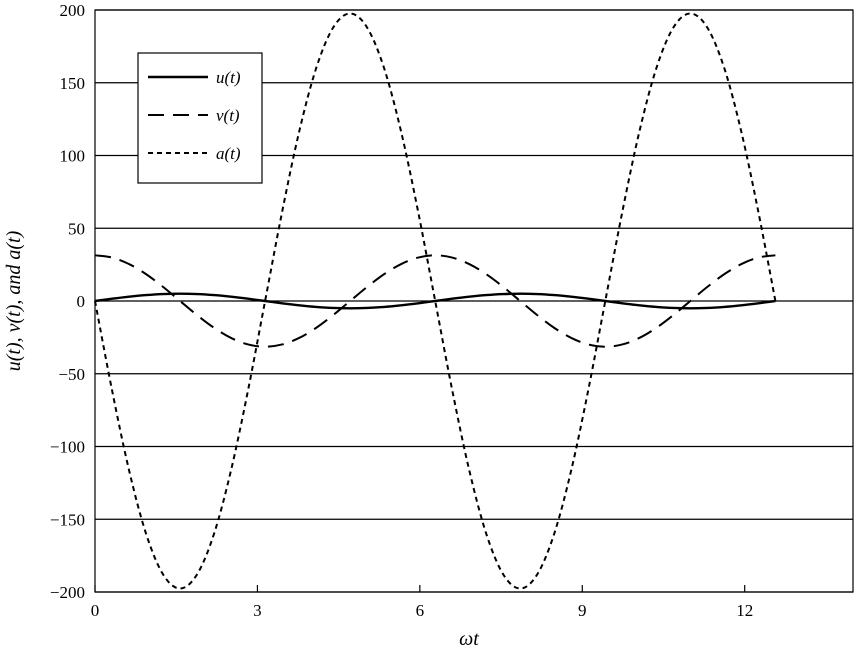 The height and width of the screenshot is (654, 854). What do you see at coordinates (67, 447) in the screenshot?
I see `y-tick-label: −100` at bounding box center [67, 447].